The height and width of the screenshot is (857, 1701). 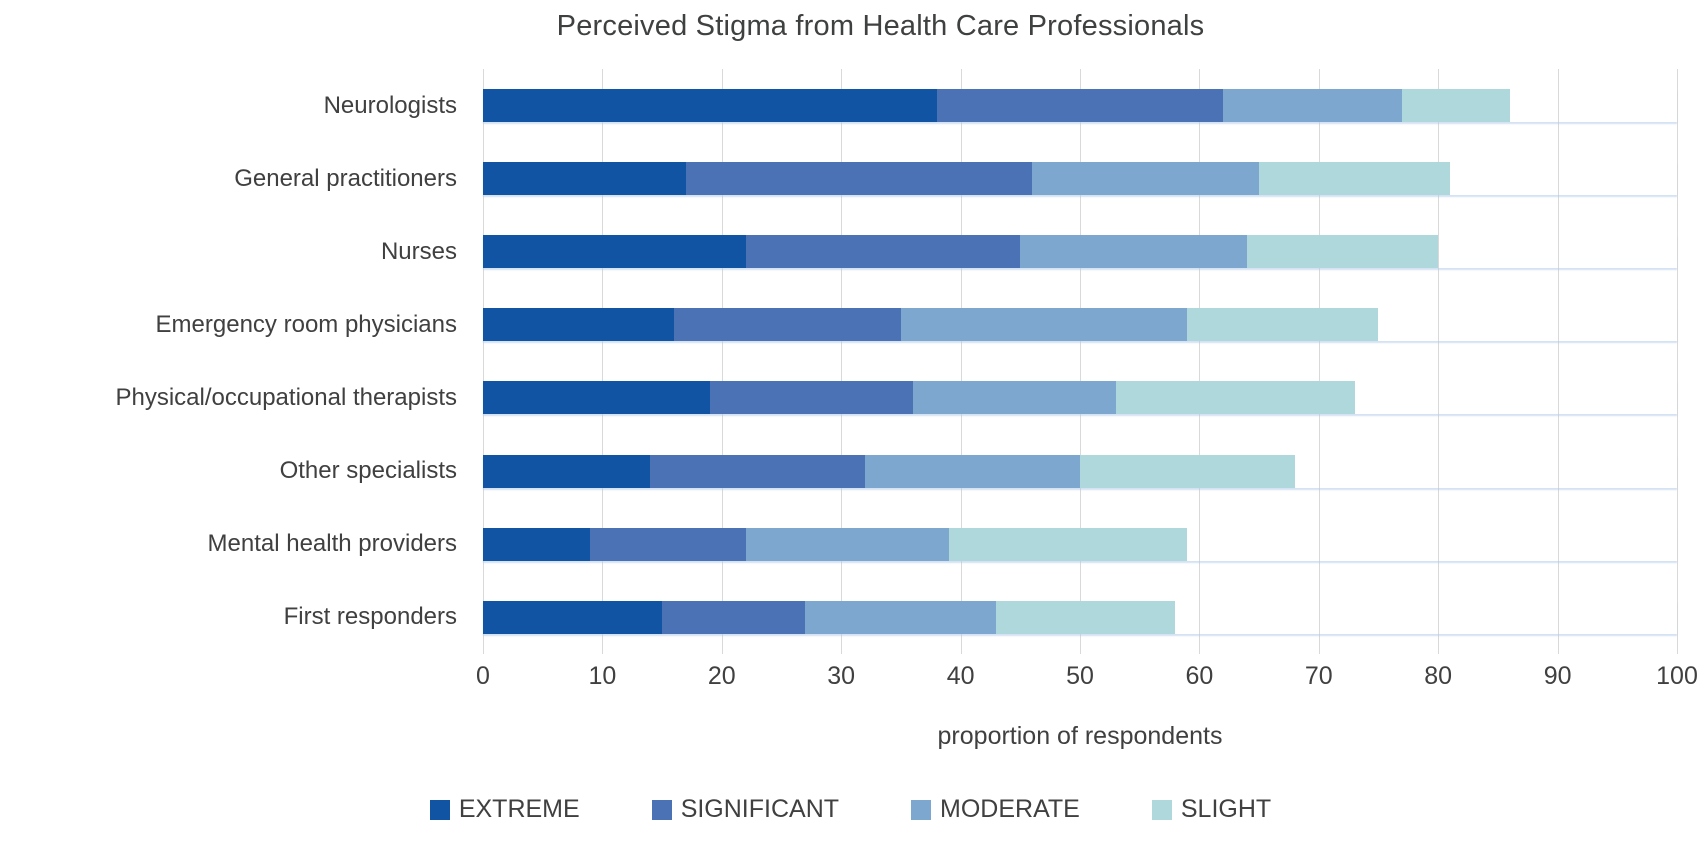 I want to click on legend-label: SIGNIFICANT, so click(x=760, y=809).